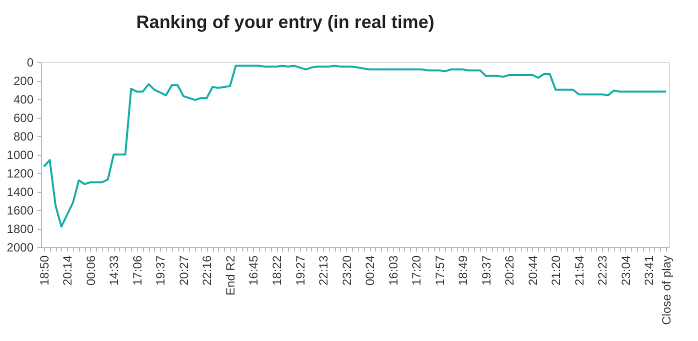 The image size is (698, 341). Describe the element at coordinates (20, 155) in the screenshot. I see `y-tick-label: 1000` at that location.